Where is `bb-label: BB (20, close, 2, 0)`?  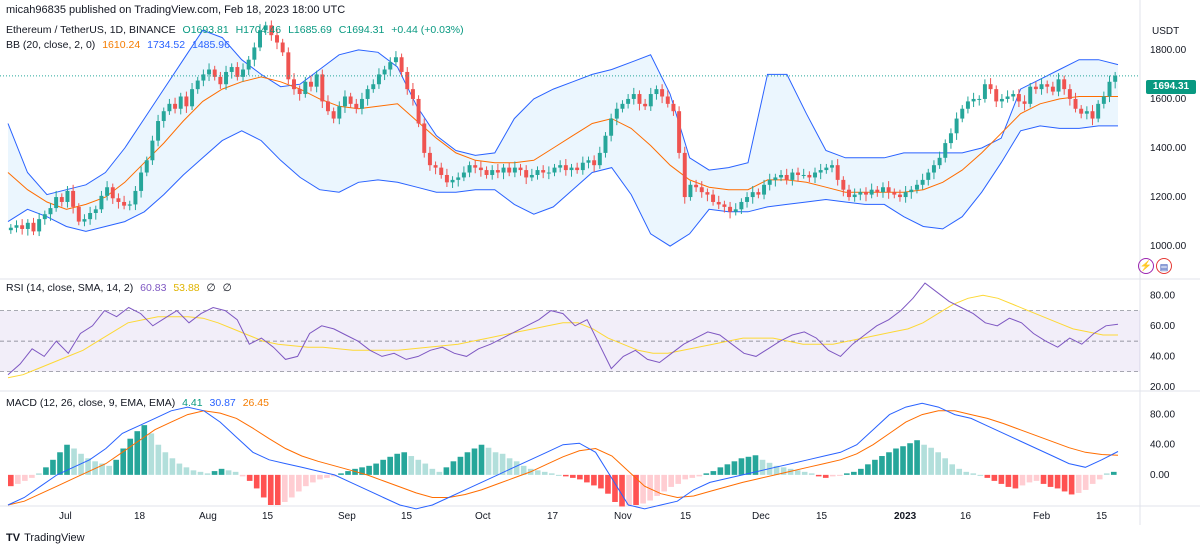
bb-label: BB (20, close, 2, 0) is located at coordinates (51, 45).